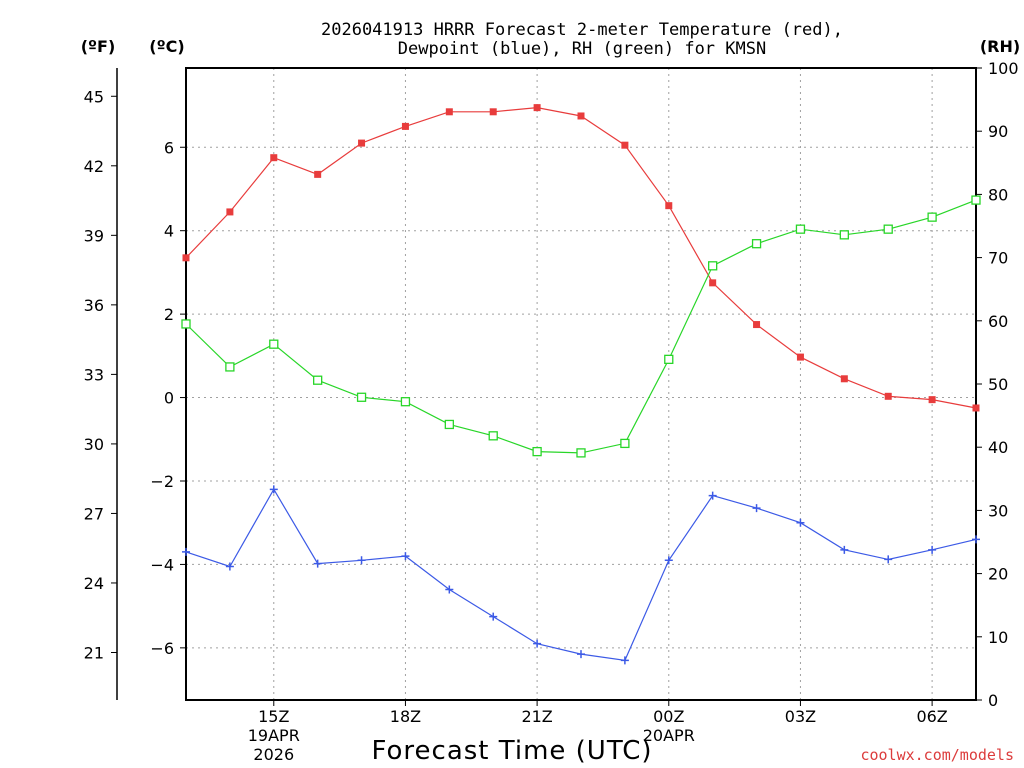 The image size is (1024, 768). Describe the element at coordinates (94, 235) in the screenshot. I see `fahrenheit-tick-label: 39` at that location.